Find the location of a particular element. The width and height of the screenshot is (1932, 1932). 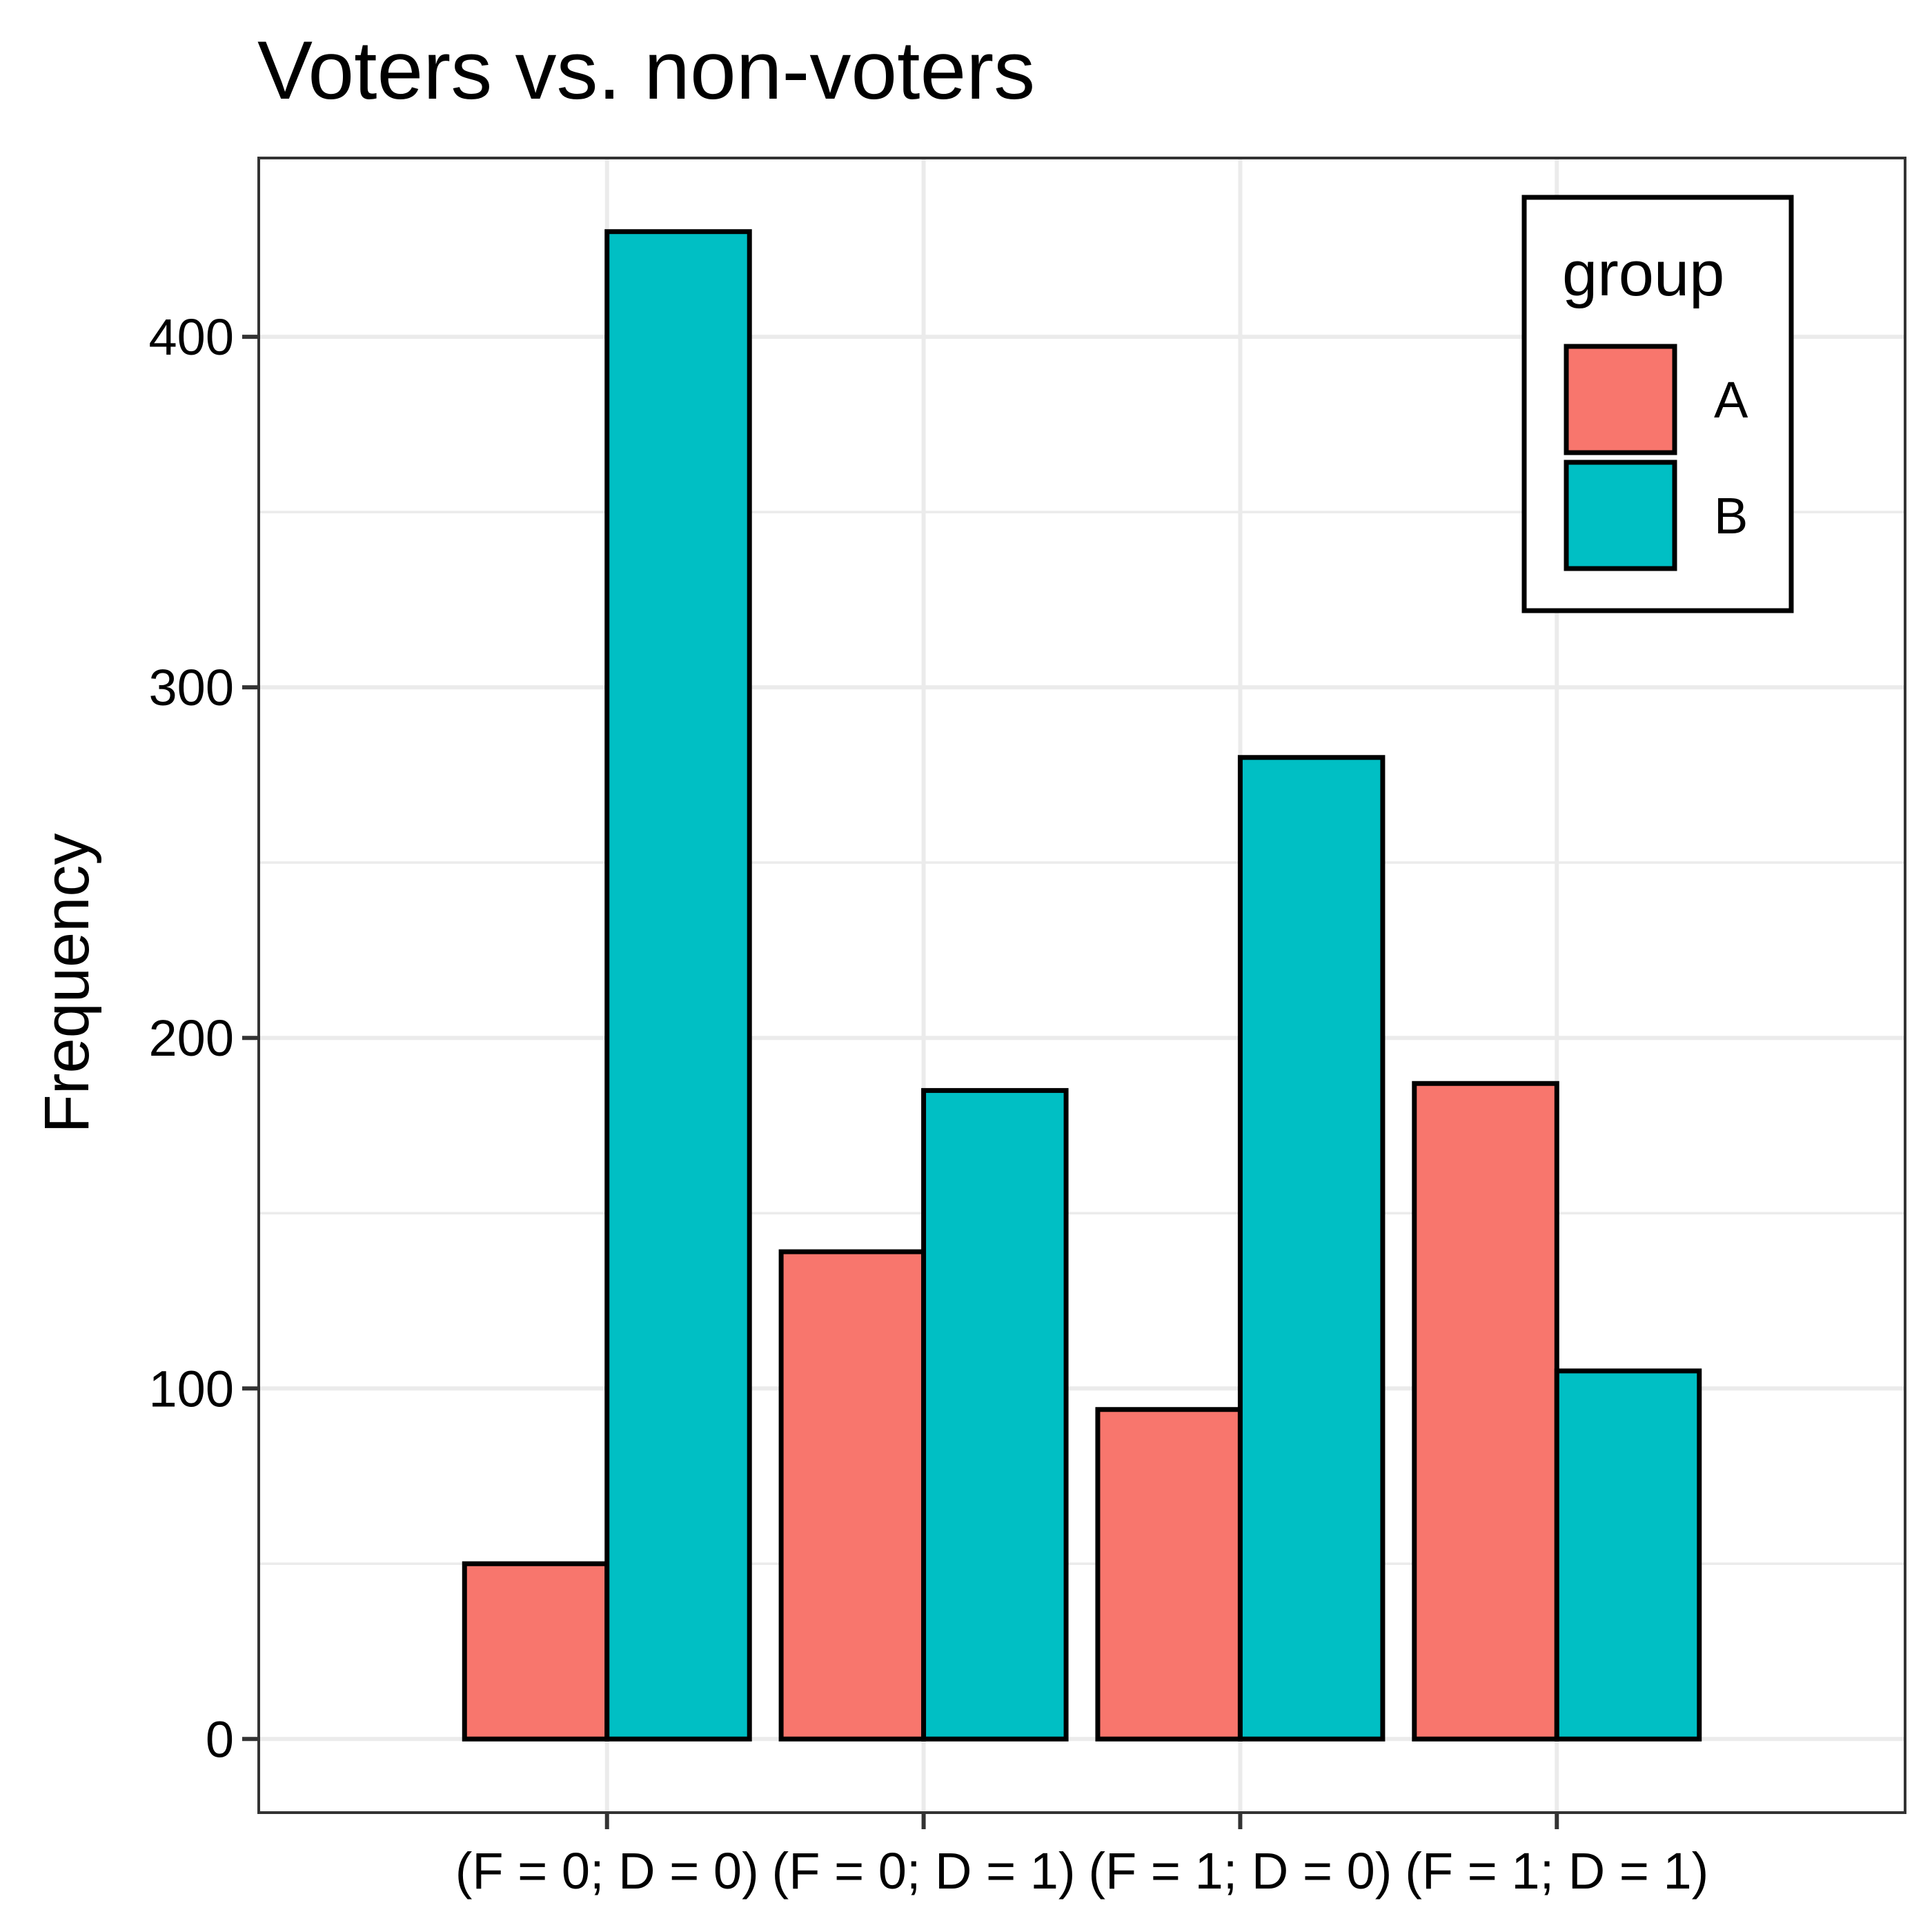

x-tick-label: (F = 0; D = 1) is located at coordinates (924, 1871).